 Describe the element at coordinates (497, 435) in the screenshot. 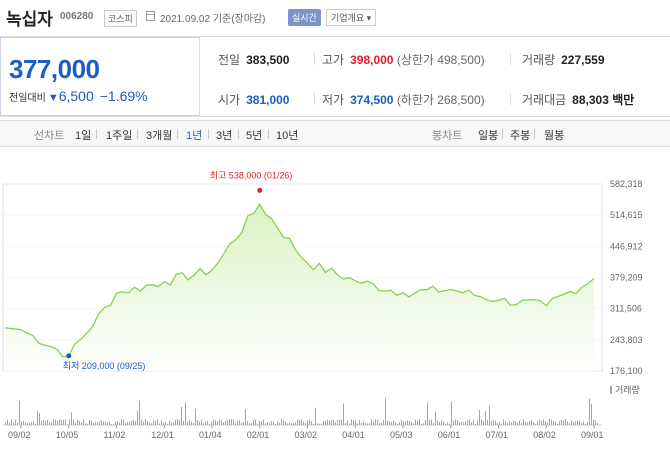

I see `x-tick-label: 07/01` at that location.